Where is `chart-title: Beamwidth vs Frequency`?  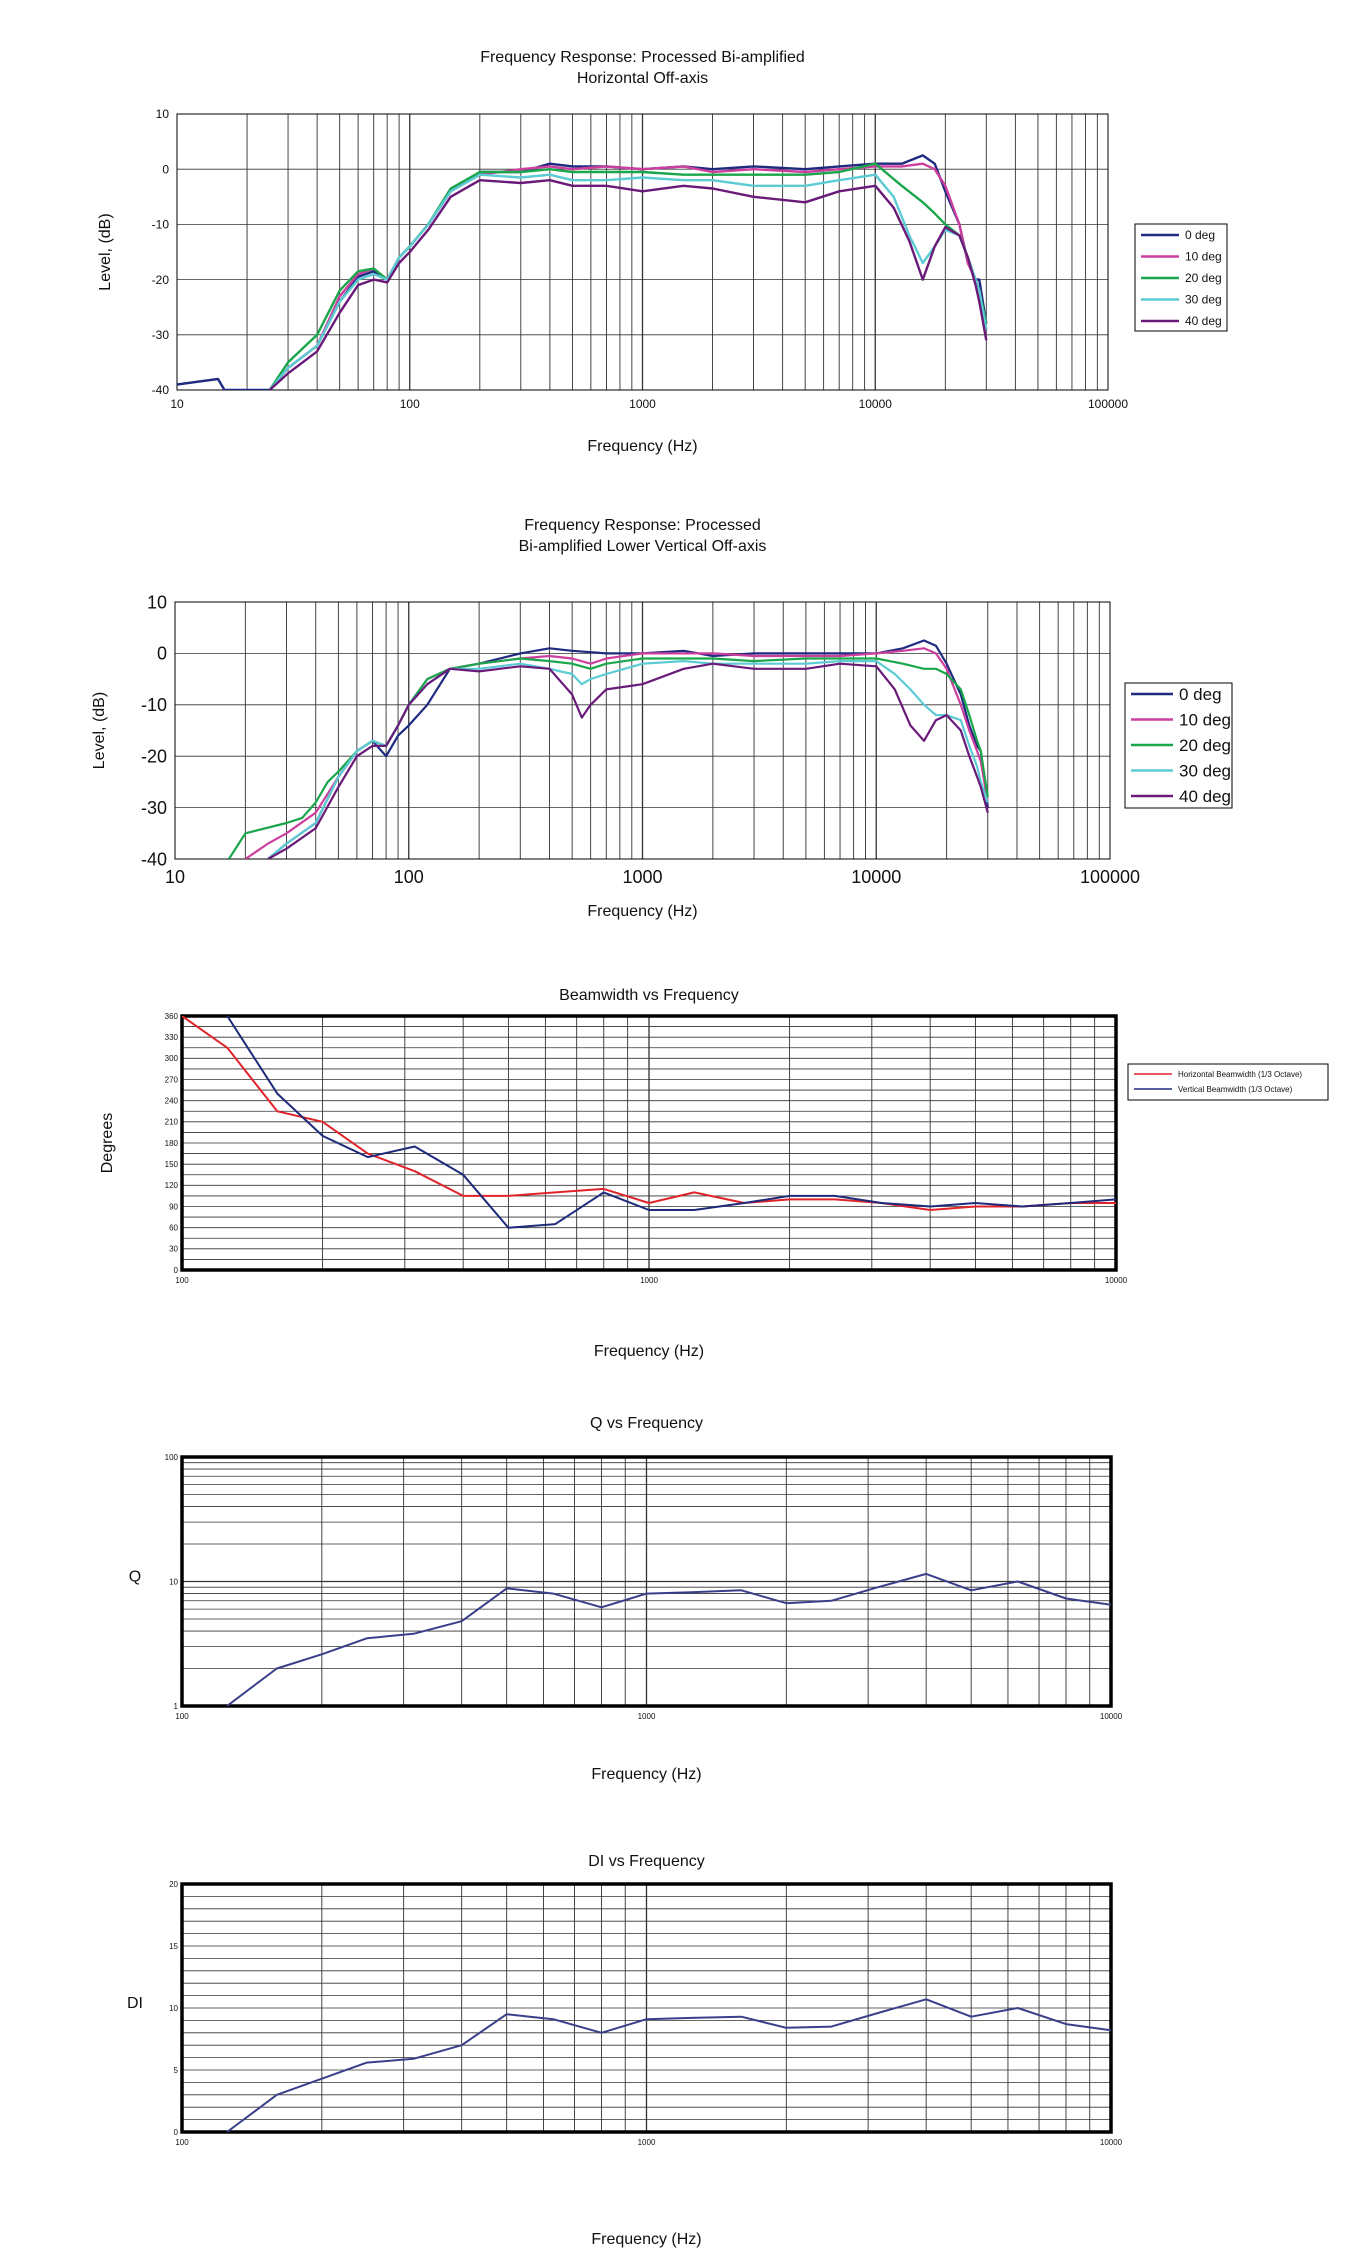
chart-title: Beamwidth vs Frequency is located at coordinates (649, 995).